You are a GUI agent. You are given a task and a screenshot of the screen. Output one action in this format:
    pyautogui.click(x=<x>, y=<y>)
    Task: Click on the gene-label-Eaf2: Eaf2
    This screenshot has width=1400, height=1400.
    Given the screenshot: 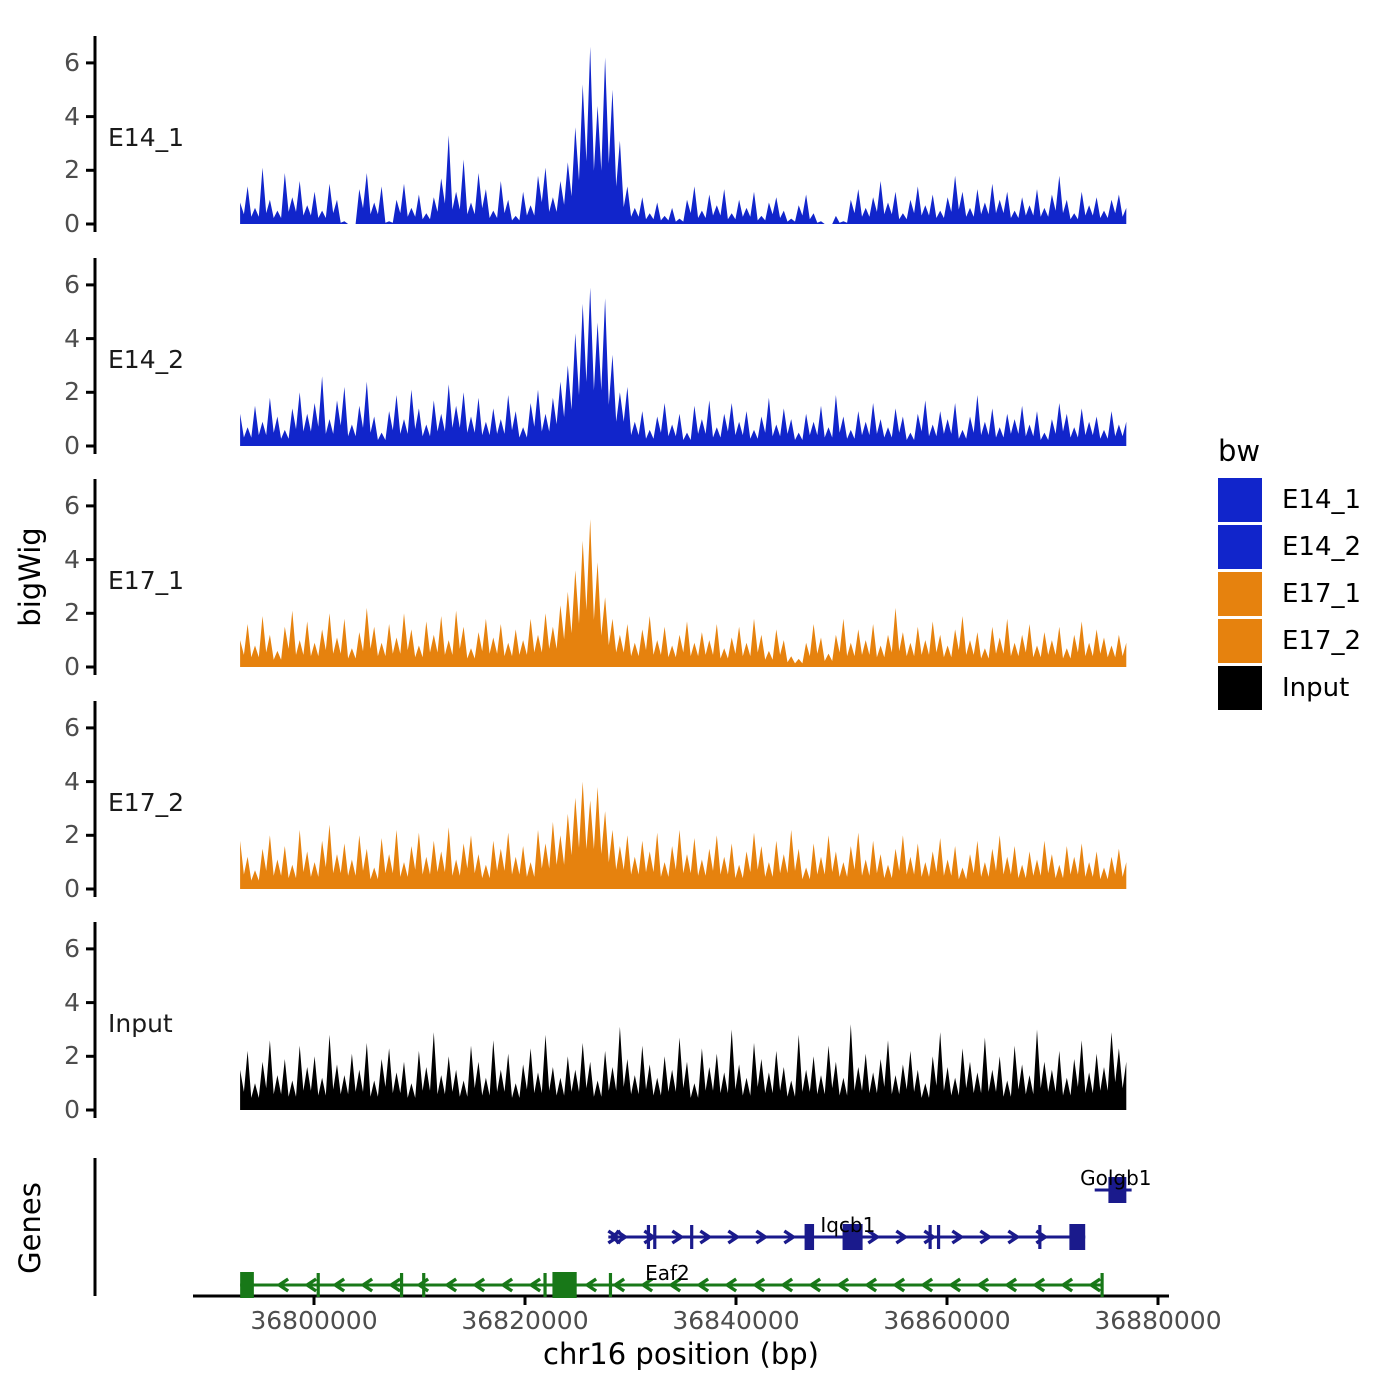 What is the action you would take?
    pyautogui.click(x=667, y=1273)
    